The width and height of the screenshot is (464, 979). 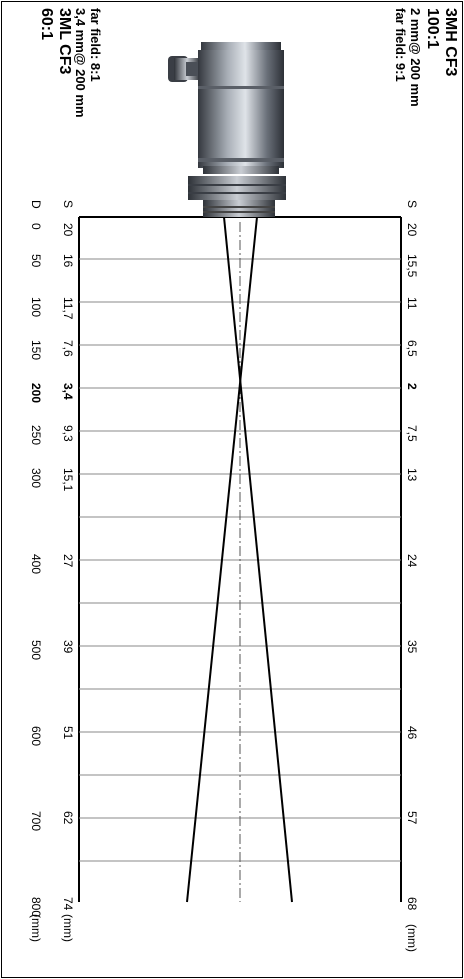 I want to click on d-tick: 0, so click(x=36, y=226).